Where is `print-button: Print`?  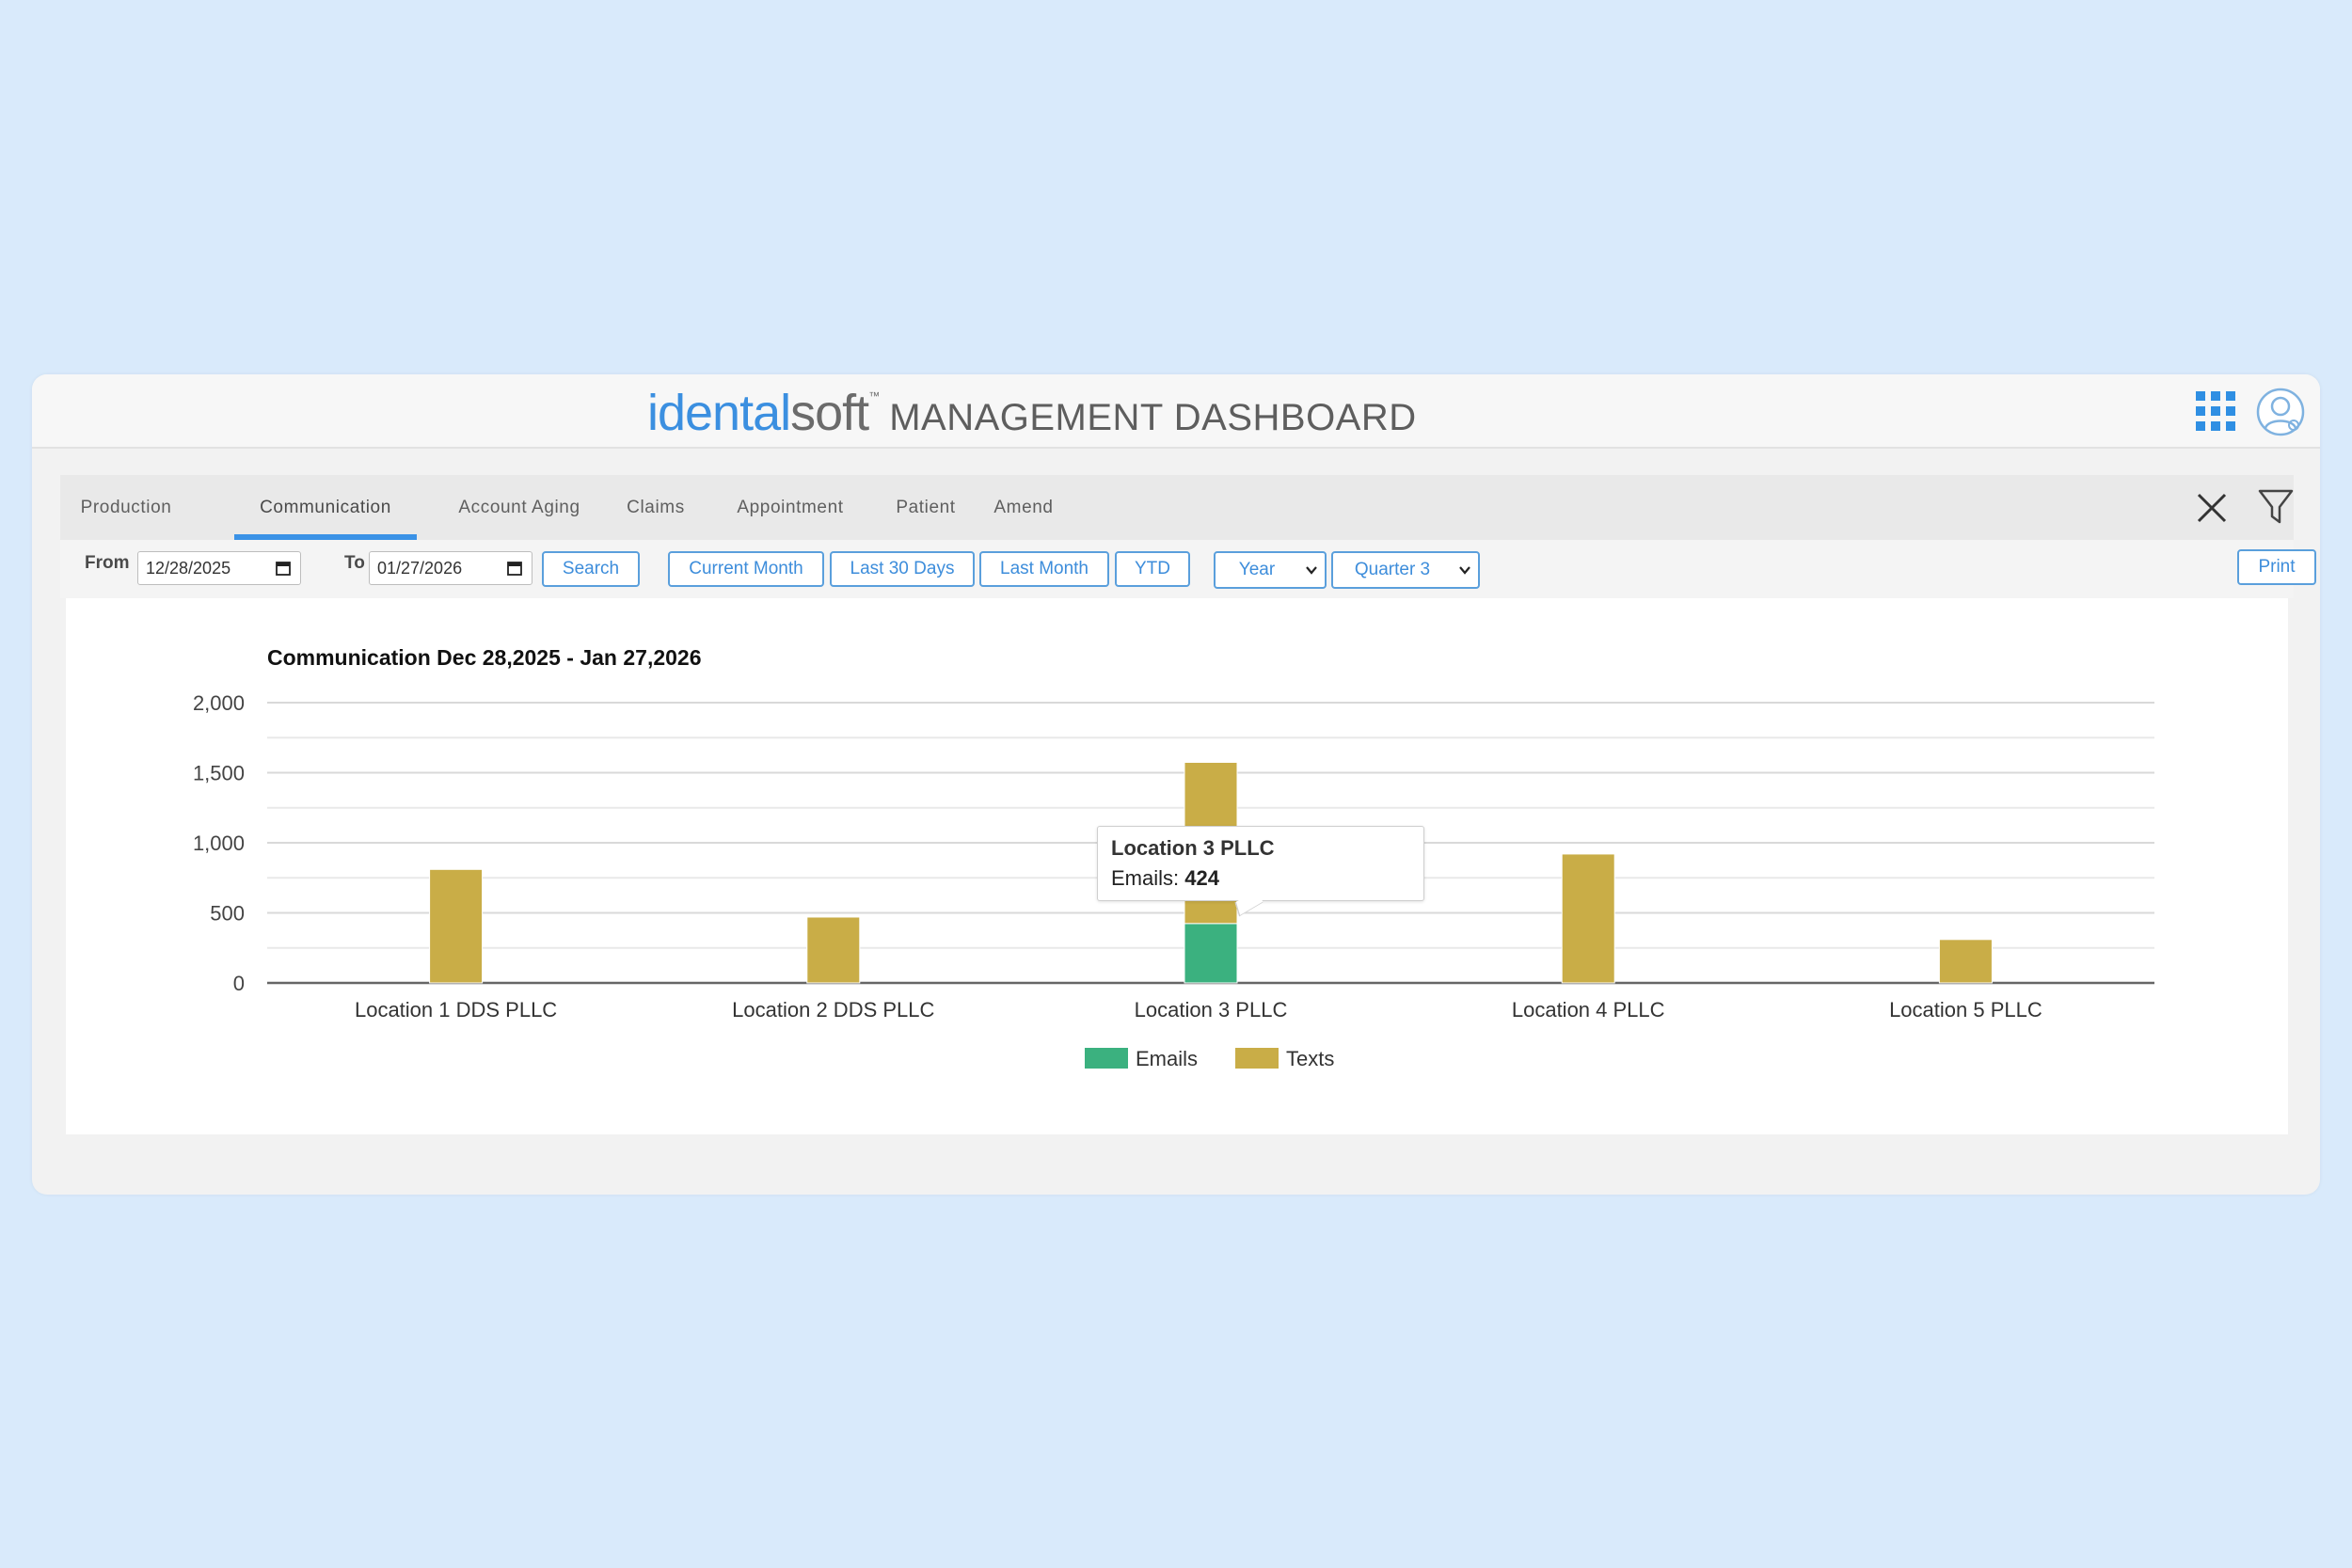 print-button: Print is located at coordinates (2276, 567).